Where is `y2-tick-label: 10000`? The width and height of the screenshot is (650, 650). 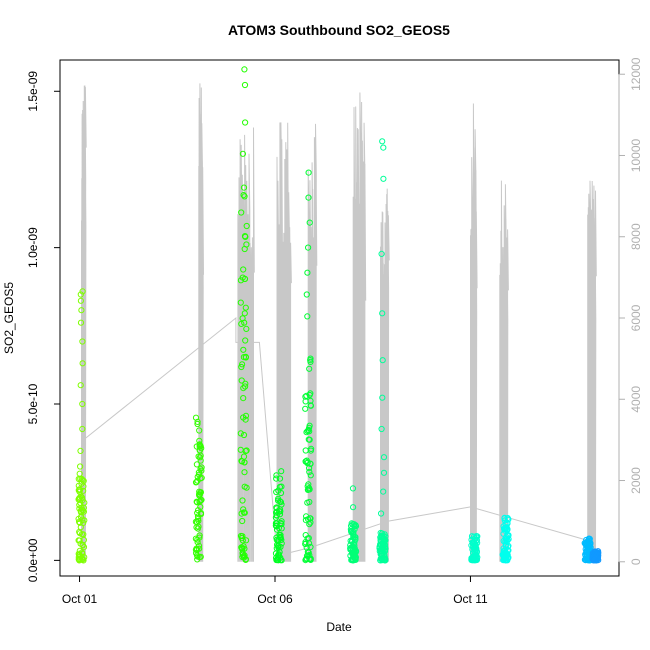 y2-tick-label: 10000 is located at coordinates (636, 155).